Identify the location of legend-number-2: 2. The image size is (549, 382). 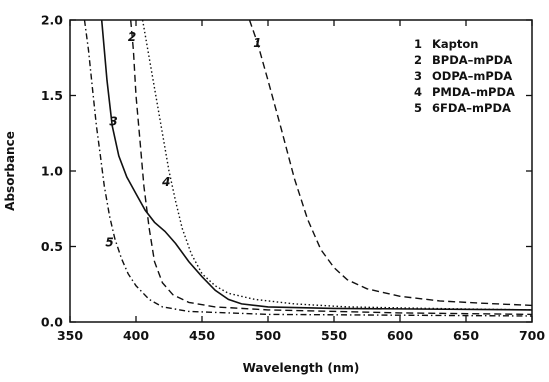
(418, 60).